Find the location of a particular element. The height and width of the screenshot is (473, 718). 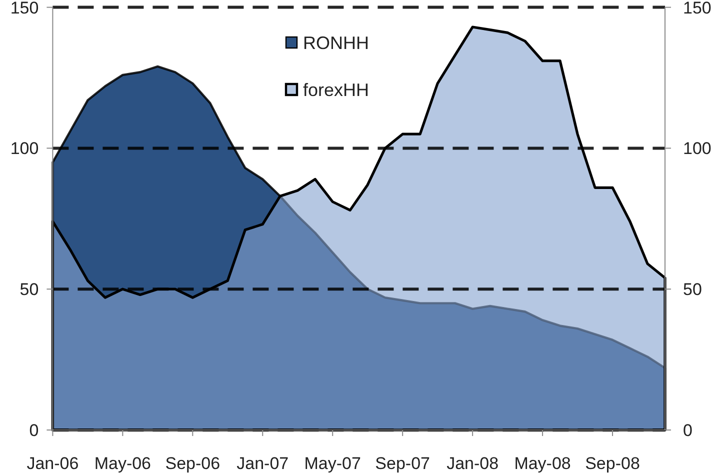

y-tick-label: 150 is located at coordinates (24, 9).